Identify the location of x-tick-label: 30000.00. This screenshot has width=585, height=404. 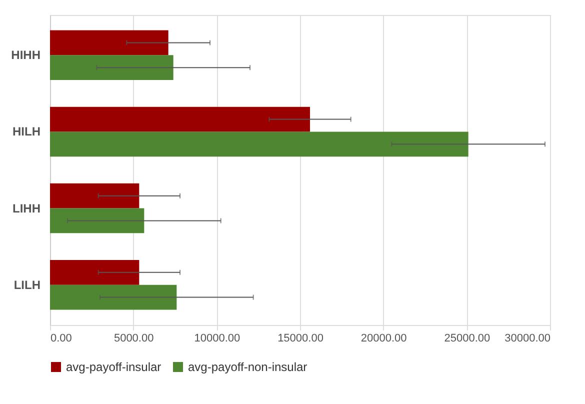
(527, 338).